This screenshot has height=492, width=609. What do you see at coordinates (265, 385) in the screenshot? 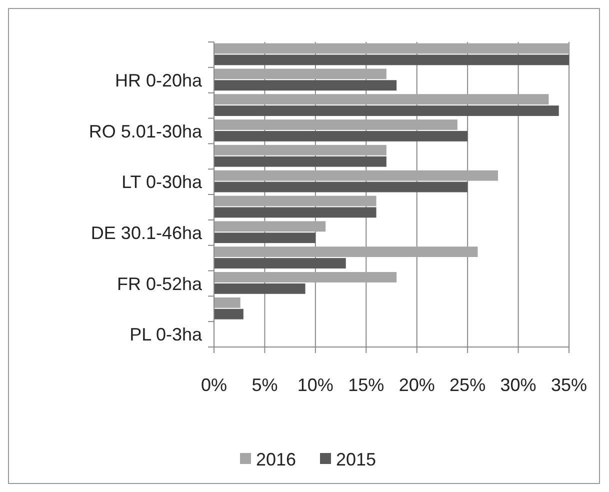
I see `x-tick-label: 5%` at bounding box center [265, 385].